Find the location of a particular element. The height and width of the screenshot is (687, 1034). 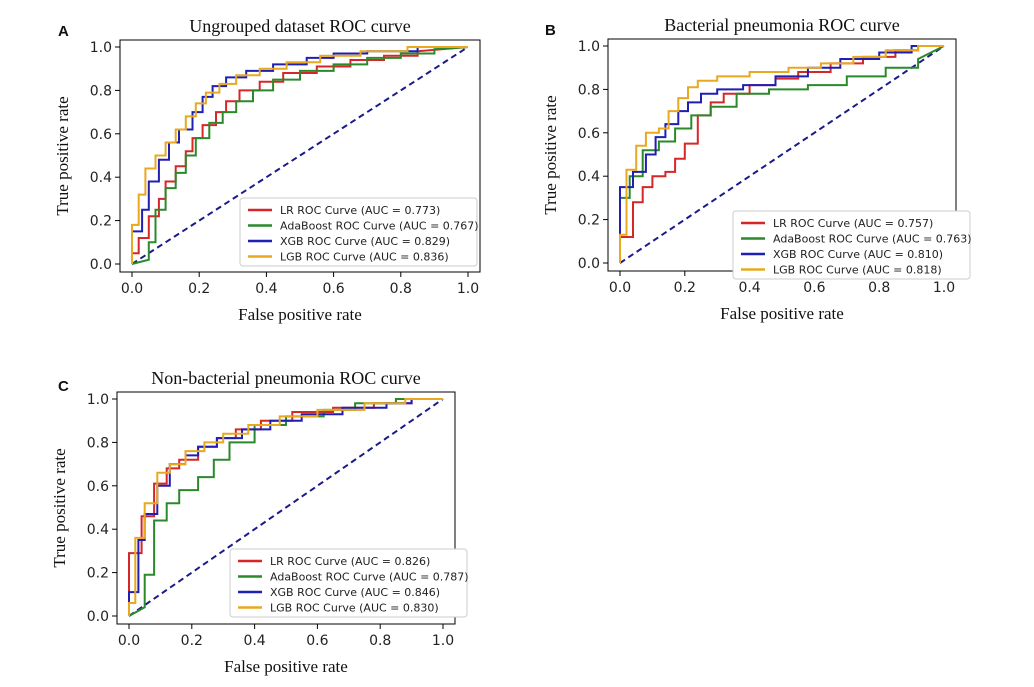

legend-entry: LGB ROC Curve (AUC = 0.836) is located at coordinates (364, 257).